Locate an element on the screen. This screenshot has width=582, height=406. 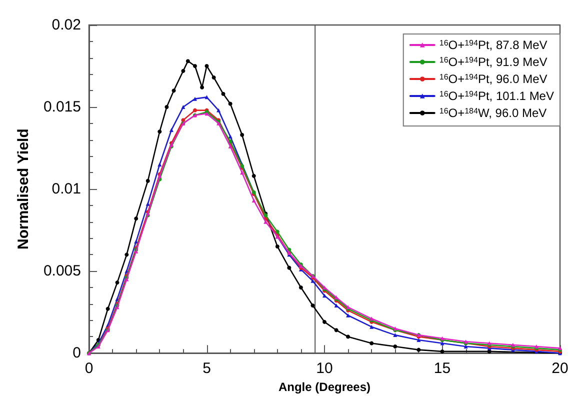
x-tick-label: 10 is located at coordinates (324, 369).